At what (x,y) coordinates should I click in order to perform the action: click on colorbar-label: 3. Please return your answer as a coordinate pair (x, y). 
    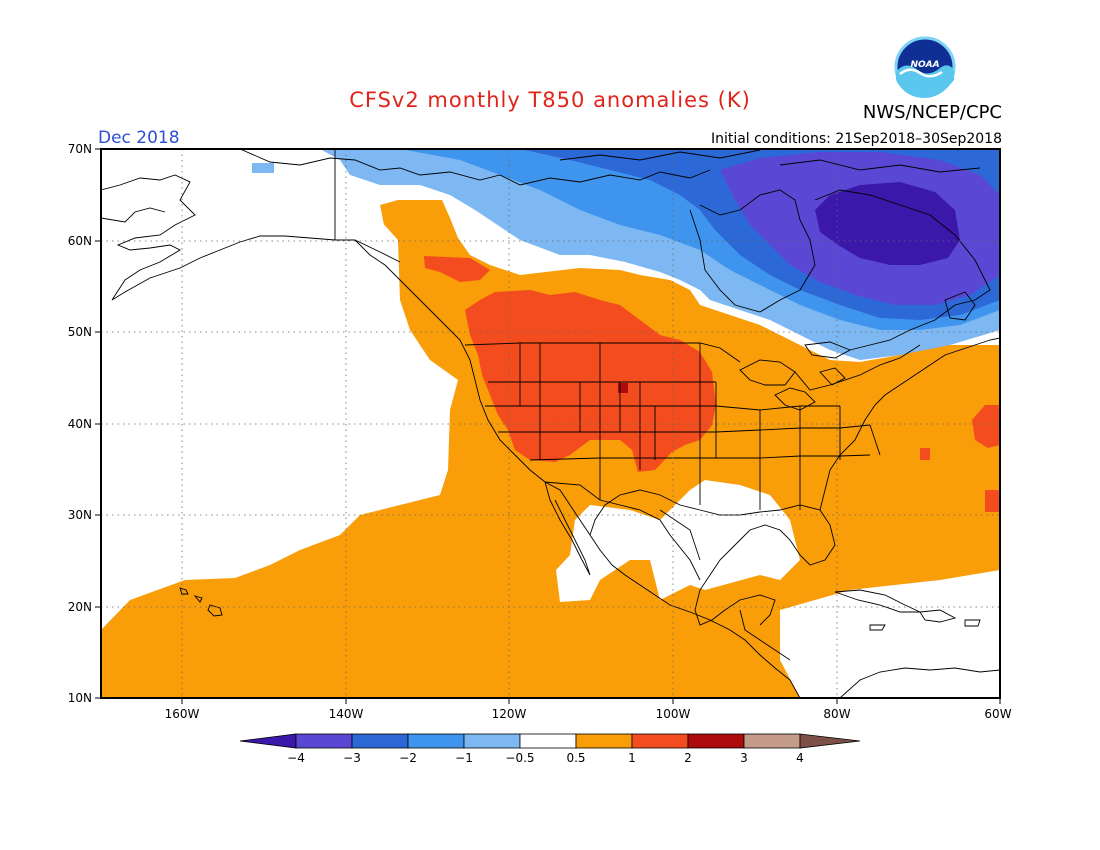
    Looking at the image, I should click on (744, 758).